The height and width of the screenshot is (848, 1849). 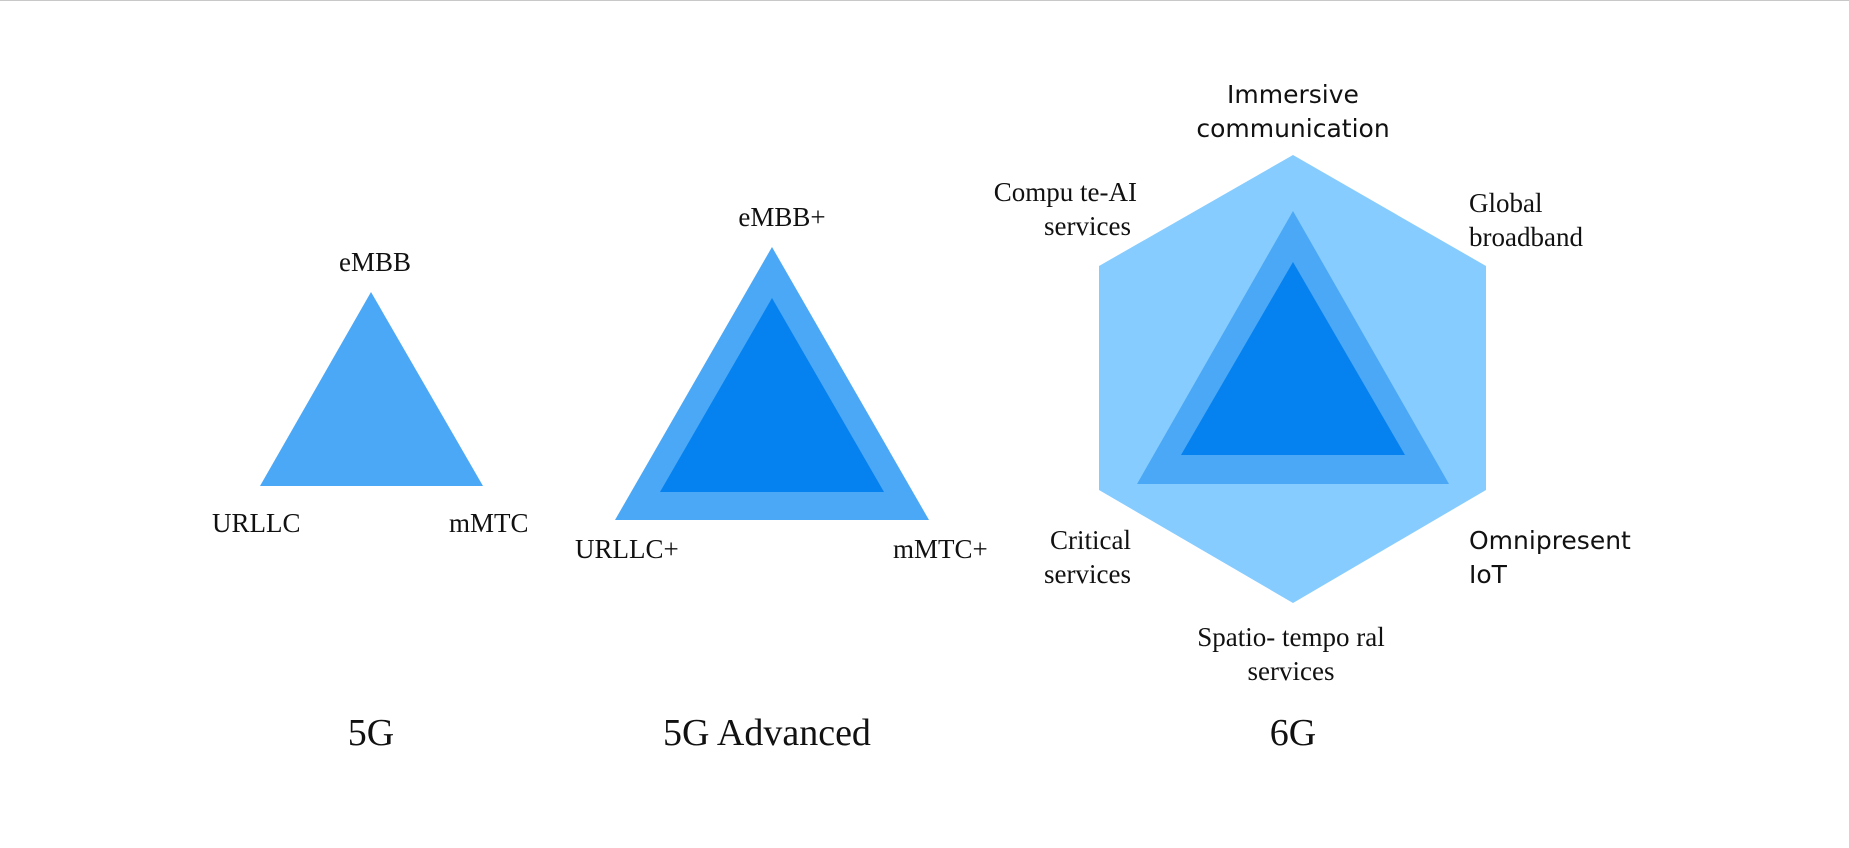 I want to click on 5g-label-urllc: URLLC, so click(x=256, y=523).